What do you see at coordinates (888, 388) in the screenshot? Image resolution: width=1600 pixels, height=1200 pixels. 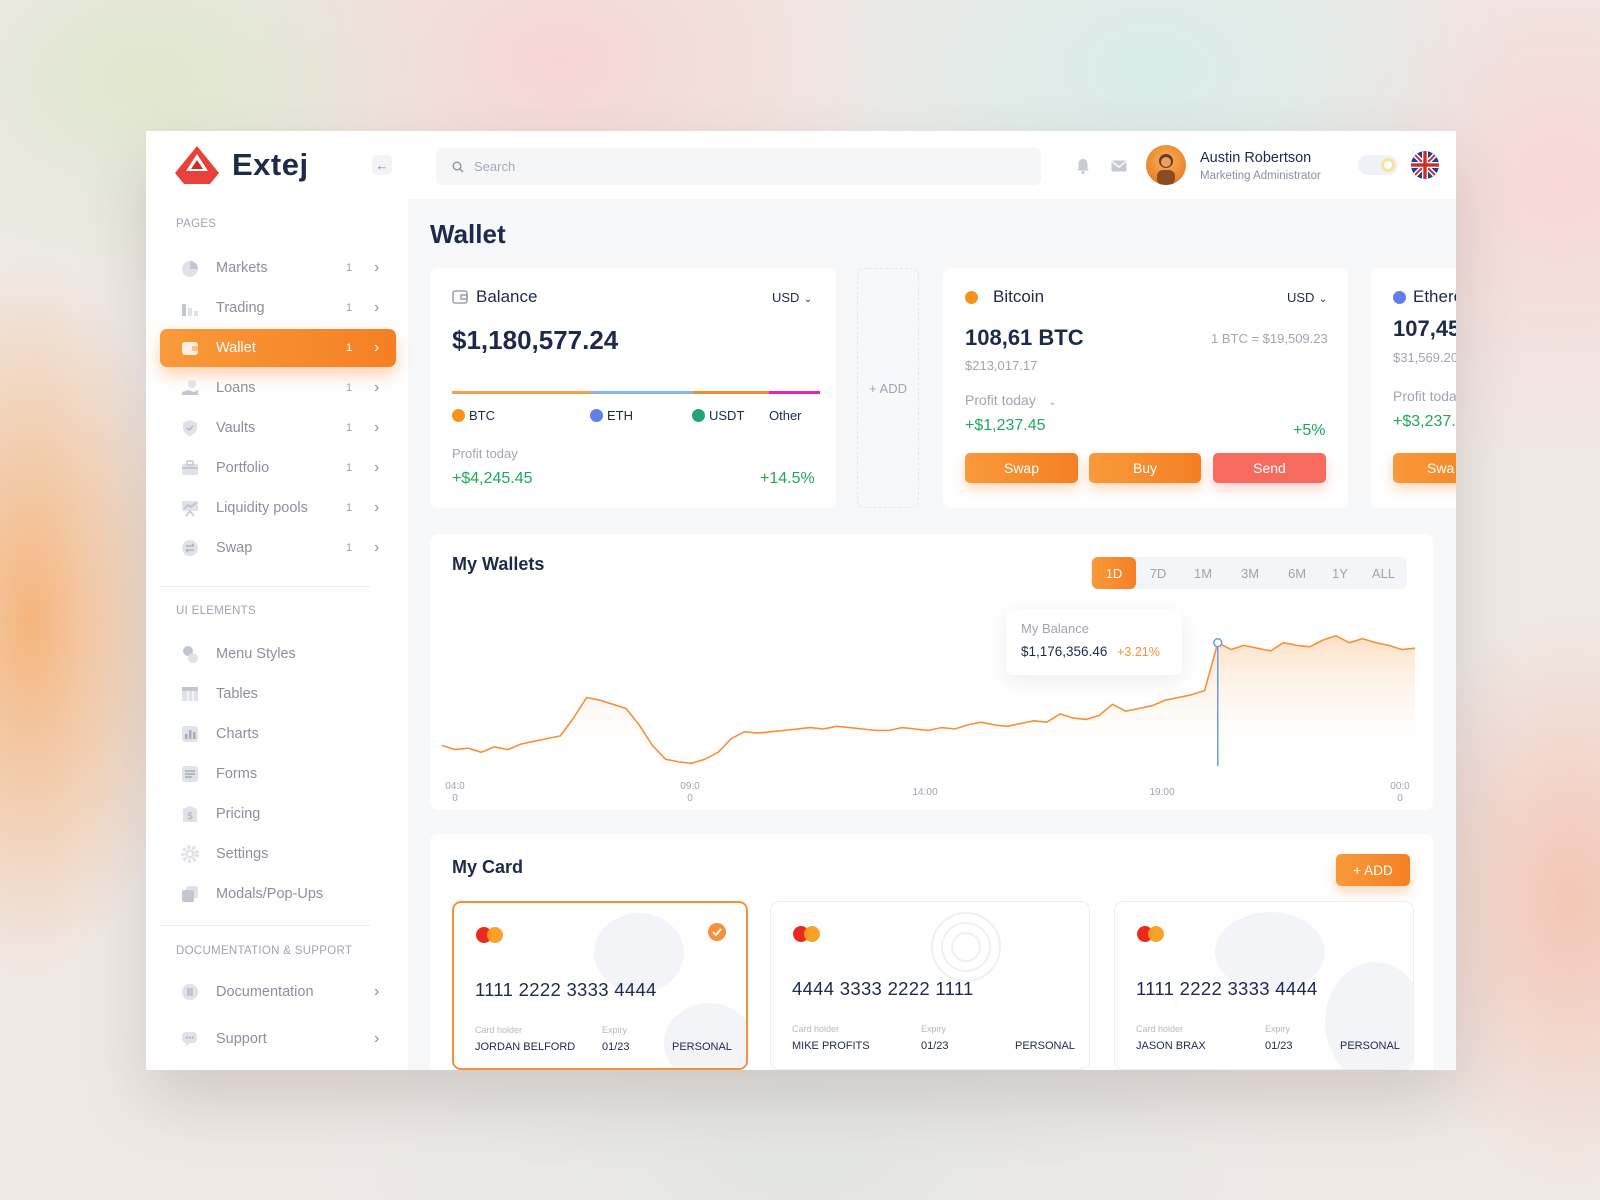 I see `add-wallet-button: + ADD` at bounding box center [888, 388].